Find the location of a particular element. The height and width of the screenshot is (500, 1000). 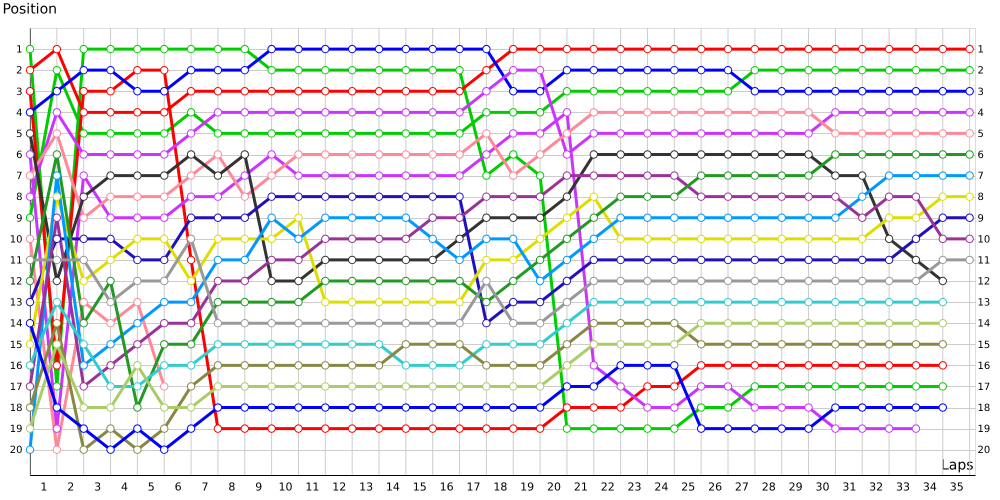

x-tick-label: 30 is located at coordinates (822, 487).